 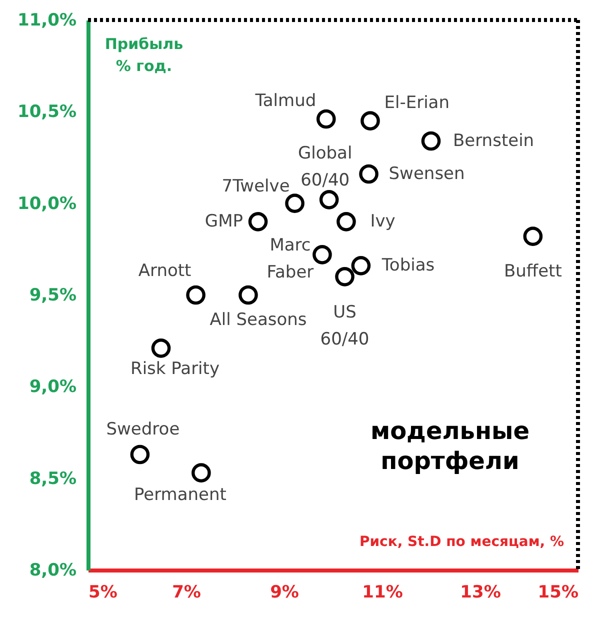 I want to click on y-tick-label: 8,5%, so click(x=52, y=478).